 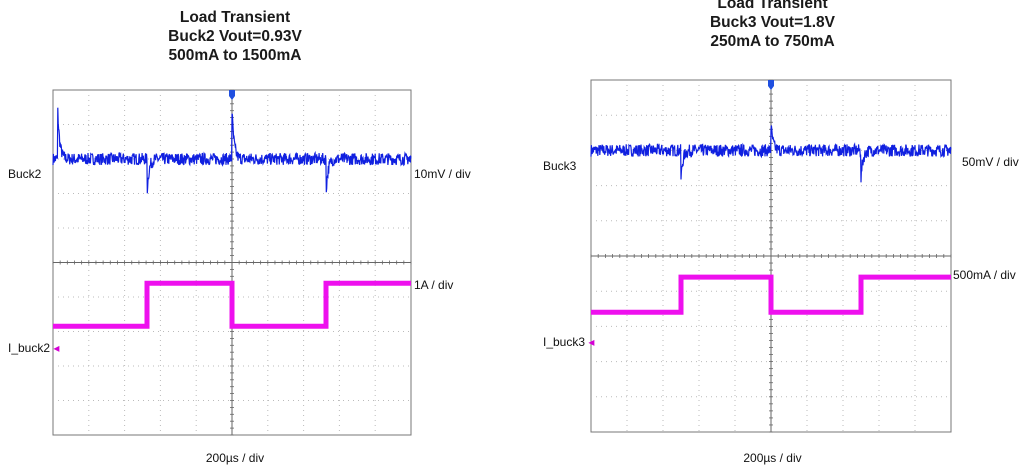 I want to click on chart-title-line2: Buck3 Vout=1.8V, so click(x=772, y=22).